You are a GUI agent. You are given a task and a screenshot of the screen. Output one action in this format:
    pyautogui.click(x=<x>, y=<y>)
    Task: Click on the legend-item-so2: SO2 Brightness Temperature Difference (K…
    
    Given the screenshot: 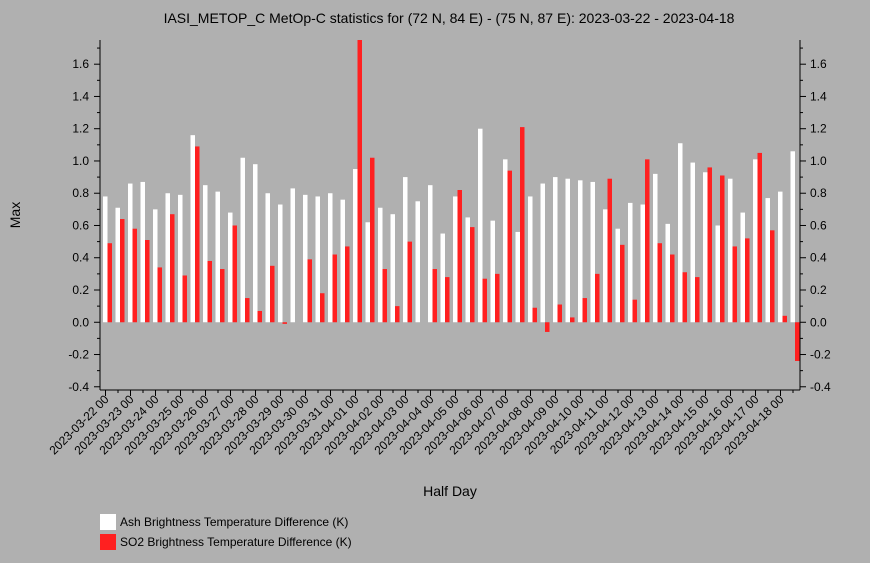 What is the action you would take?
    pyautogui.click(x=226, y=542)
    